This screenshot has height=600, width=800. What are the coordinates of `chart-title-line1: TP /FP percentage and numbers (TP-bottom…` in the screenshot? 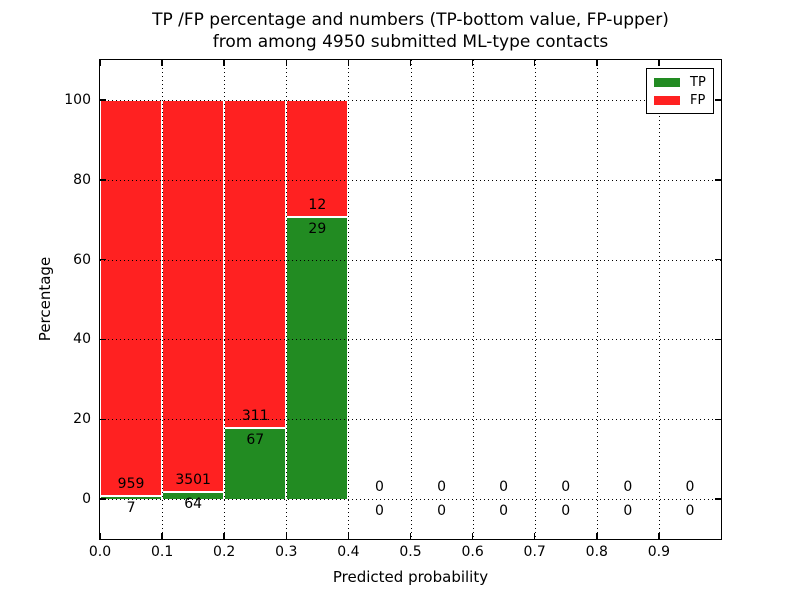 It's located at (410, 20).